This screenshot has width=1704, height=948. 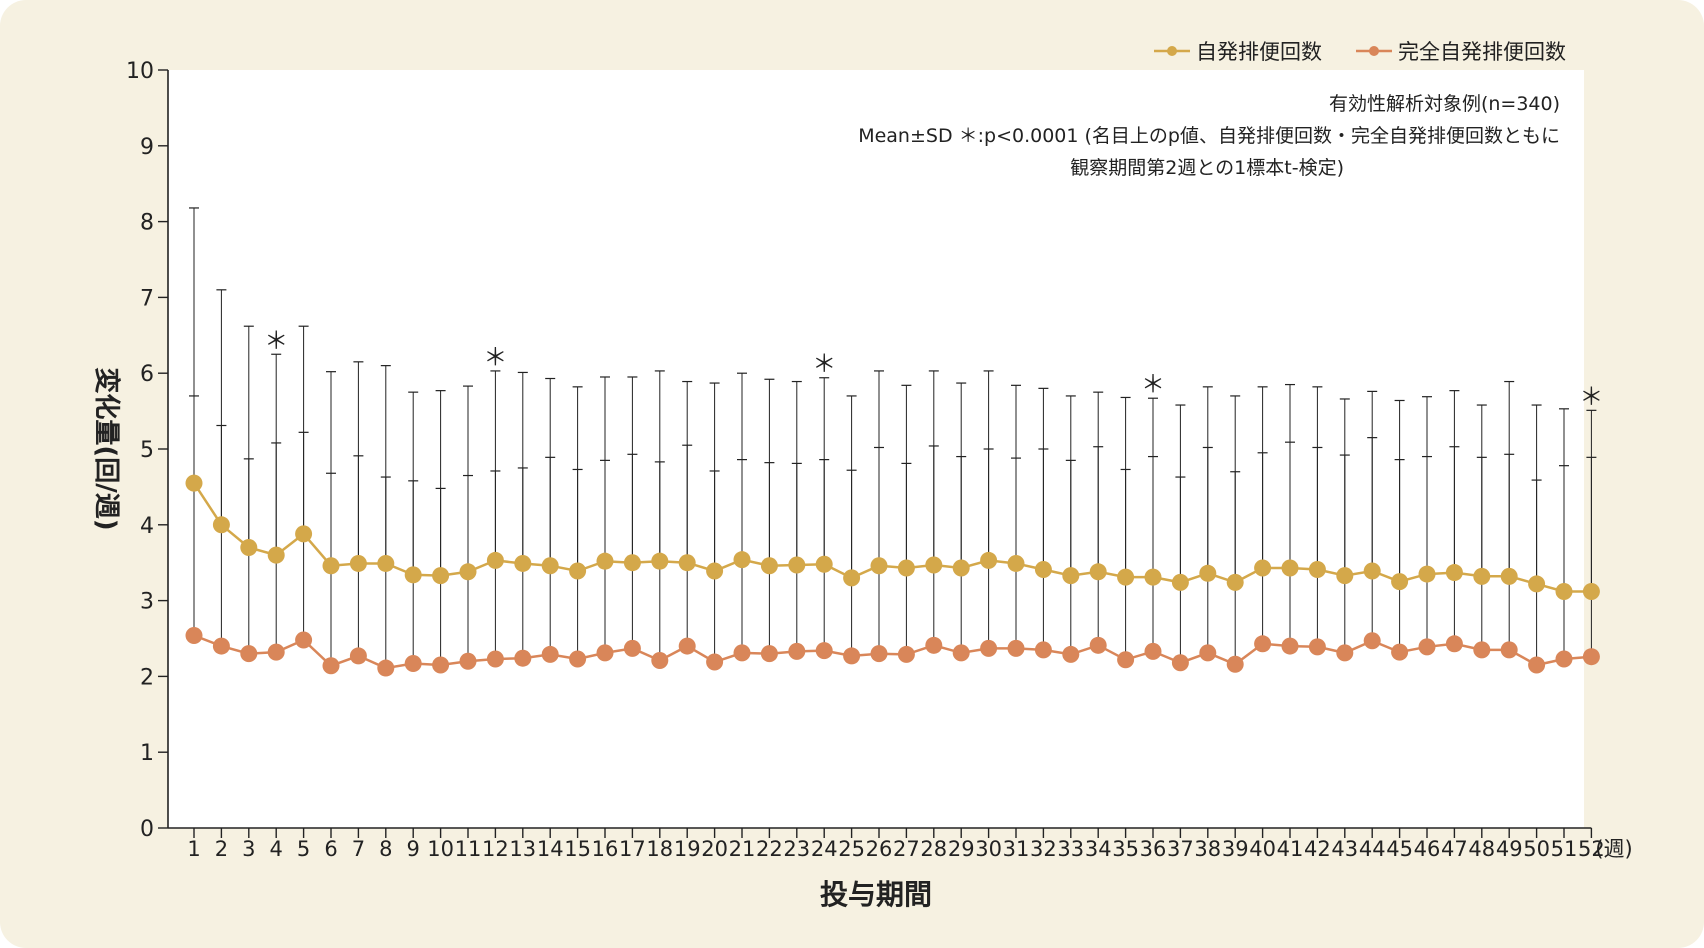 What do you see at coordinates (687, 849) in the screenshot?
I see `x-tick-label: 19` at bounding box center [687, 849].